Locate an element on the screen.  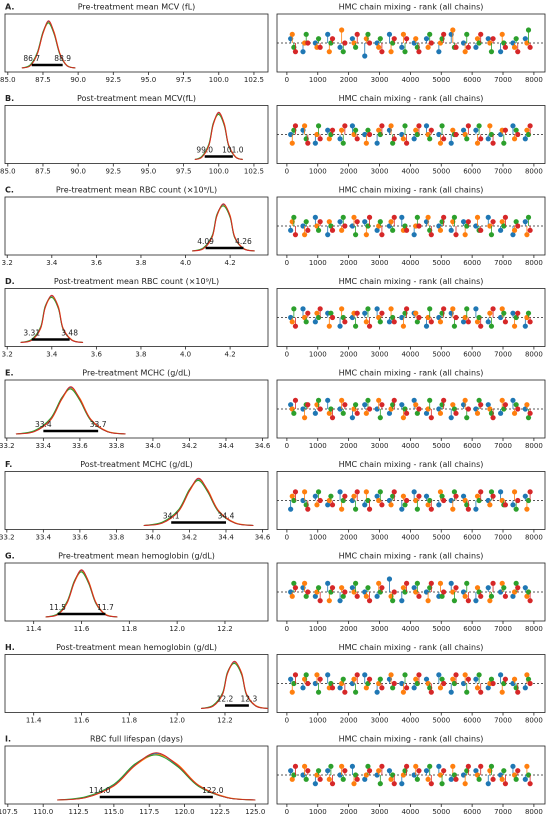
x-tick-label: 100.0 is located at coordinates (219, 80).